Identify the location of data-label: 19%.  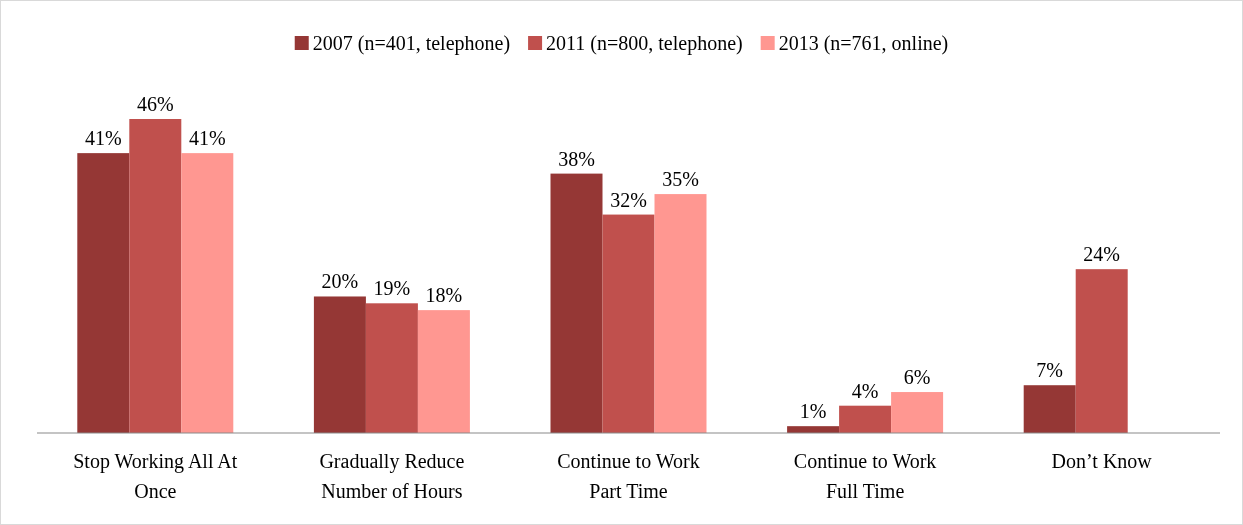
(392, 288).